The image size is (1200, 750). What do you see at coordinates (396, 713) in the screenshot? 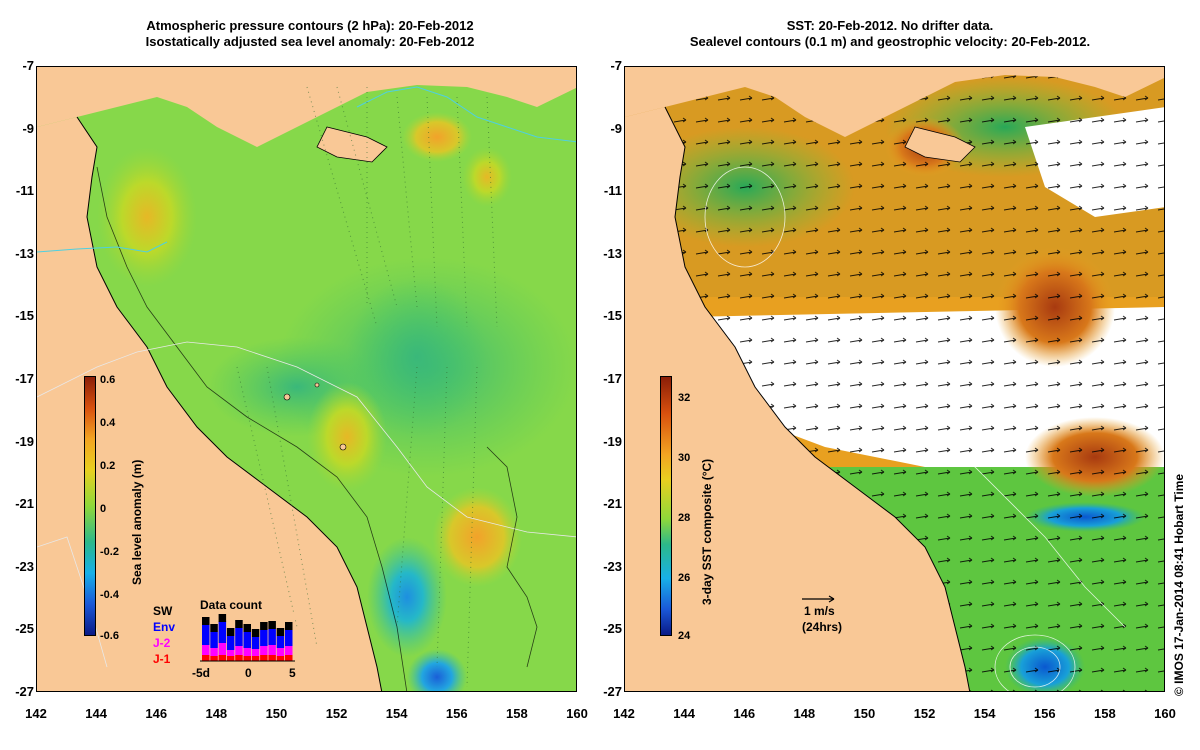
I see `left-lon-tick: 154` at bounding box center [396, 713].